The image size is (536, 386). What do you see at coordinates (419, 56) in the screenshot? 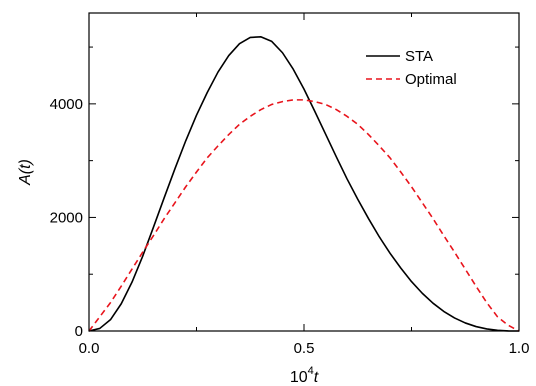
I see `legend-label-sta: STA` at bounding box center [419, 56].